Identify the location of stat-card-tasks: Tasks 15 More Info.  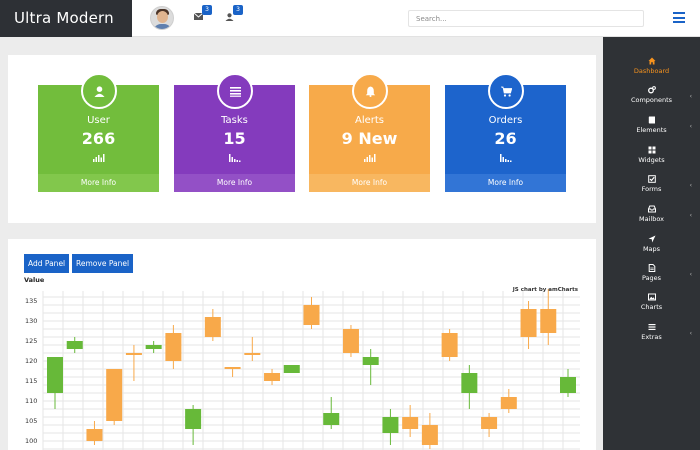
(234, 132).